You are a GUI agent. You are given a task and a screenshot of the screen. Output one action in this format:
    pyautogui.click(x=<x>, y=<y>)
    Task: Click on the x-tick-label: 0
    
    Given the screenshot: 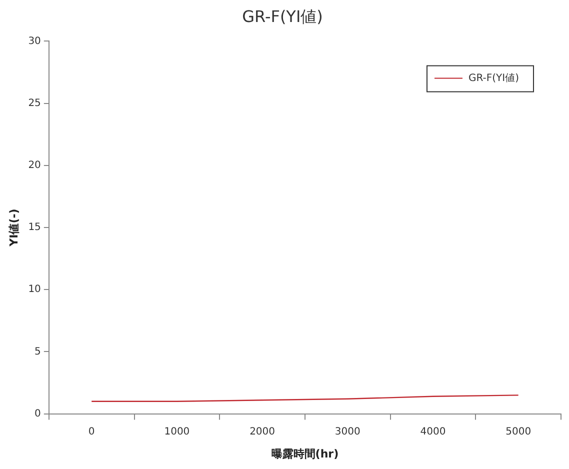 What is the action you would take?
    pyautogui.click(x=91, y=432)
    